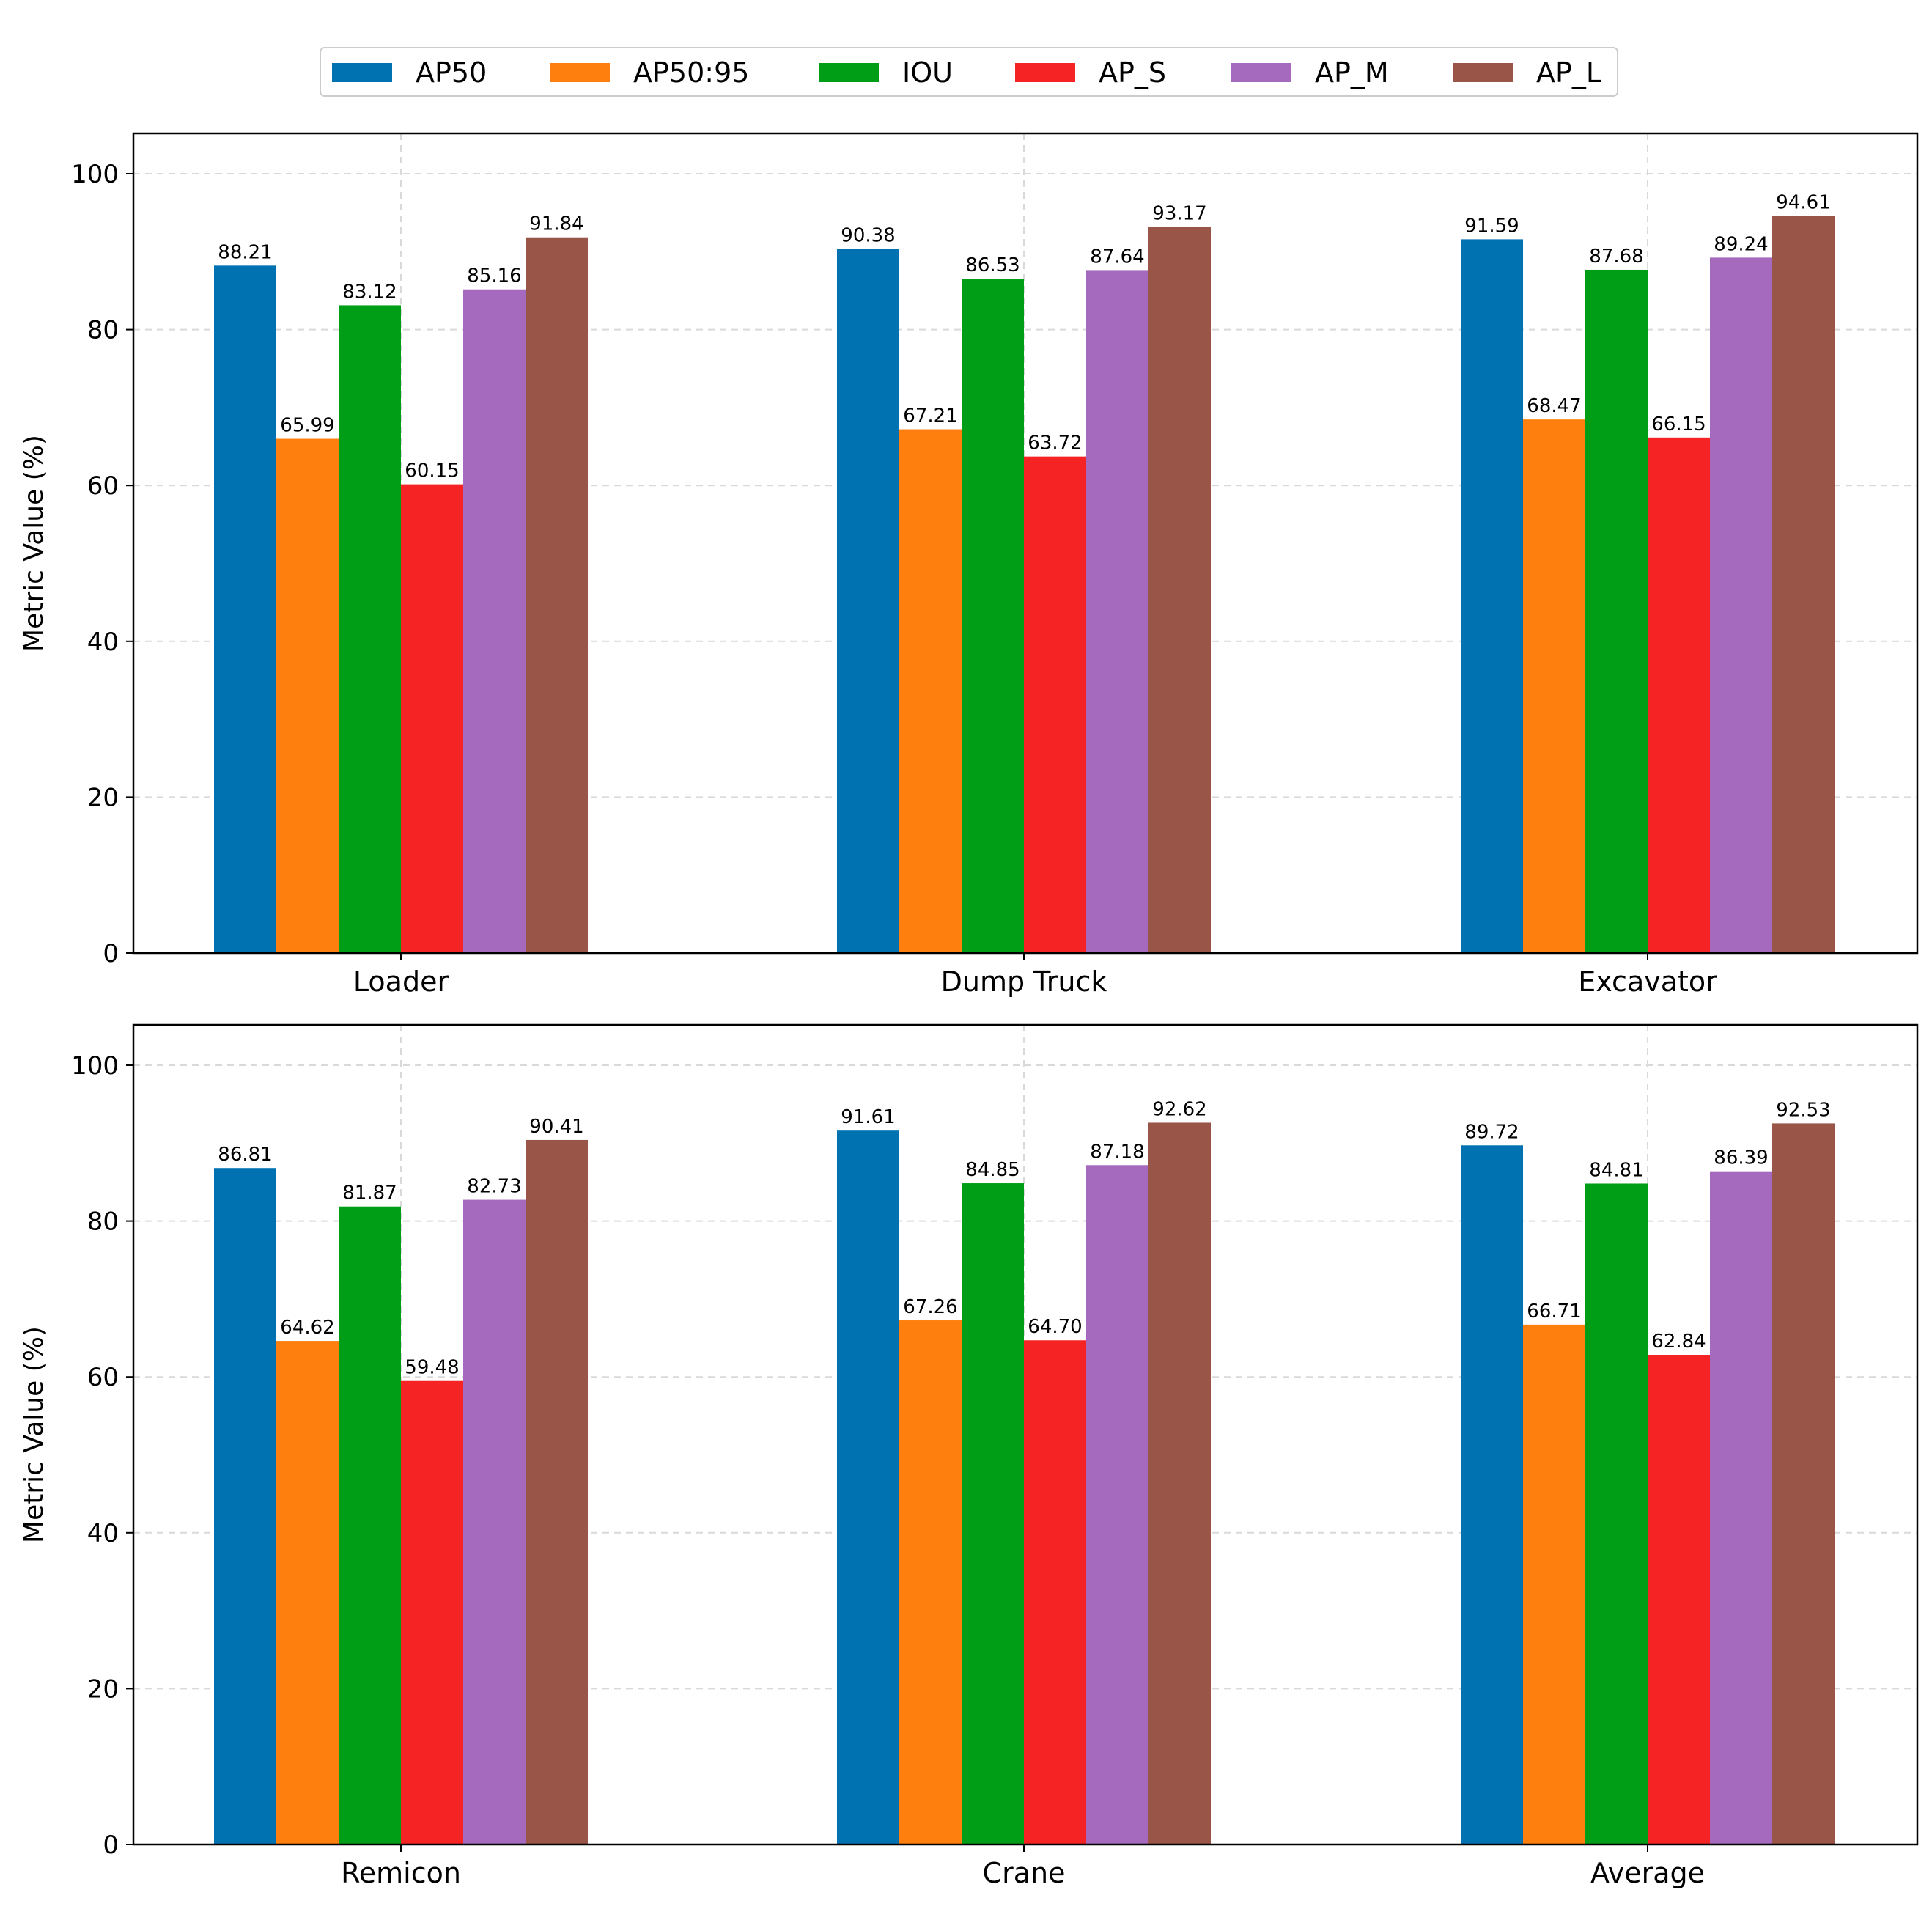 Image resolution: width=1932 pixels, height=1920 pixels. I want to click on data-label: 92.53, so click(1803, 1110).